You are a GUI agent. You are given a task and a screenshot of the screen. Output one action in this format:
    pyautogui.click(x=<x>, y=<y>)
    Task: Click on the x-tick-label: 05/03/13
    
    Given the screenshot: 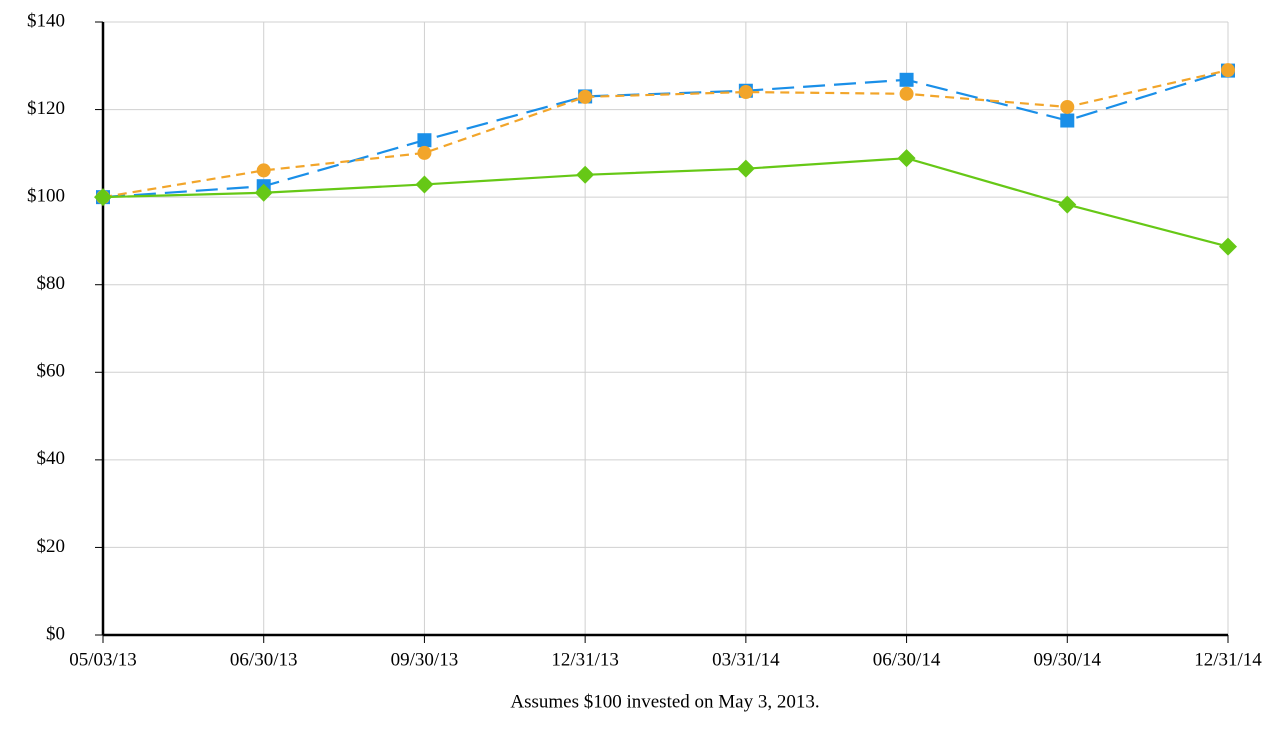 What is the action you would take?
    pyautogui.click(x=103, y=659)
    